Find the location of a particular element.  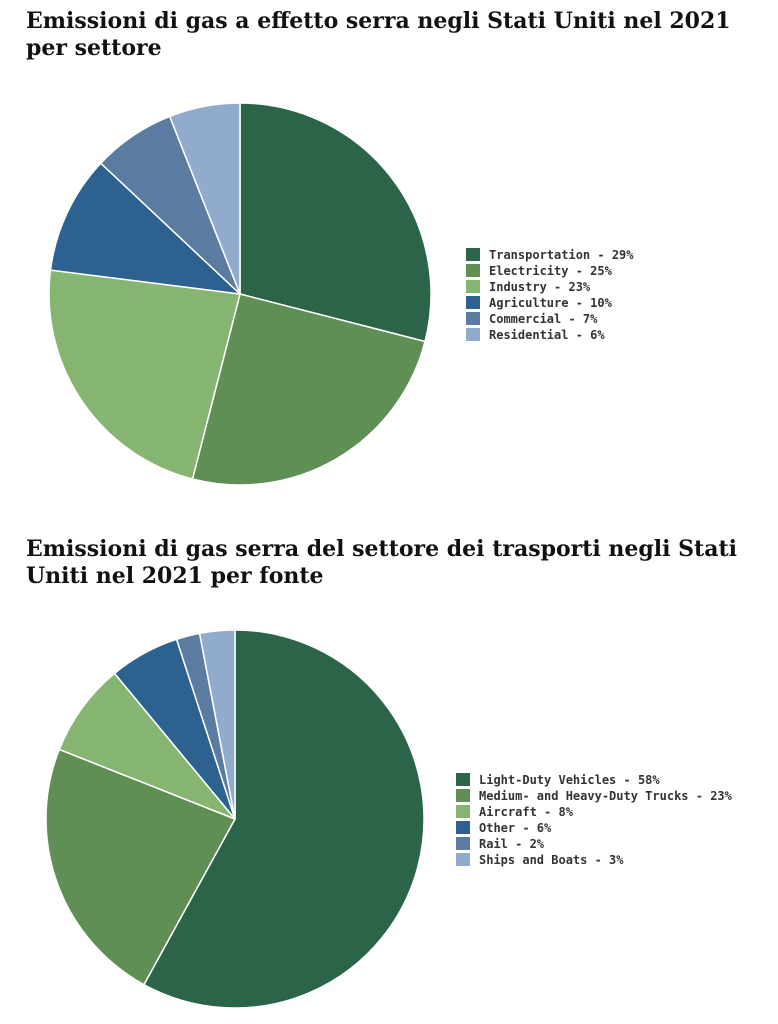

pie-slice-agriculture is located at coordinates (146, 229).